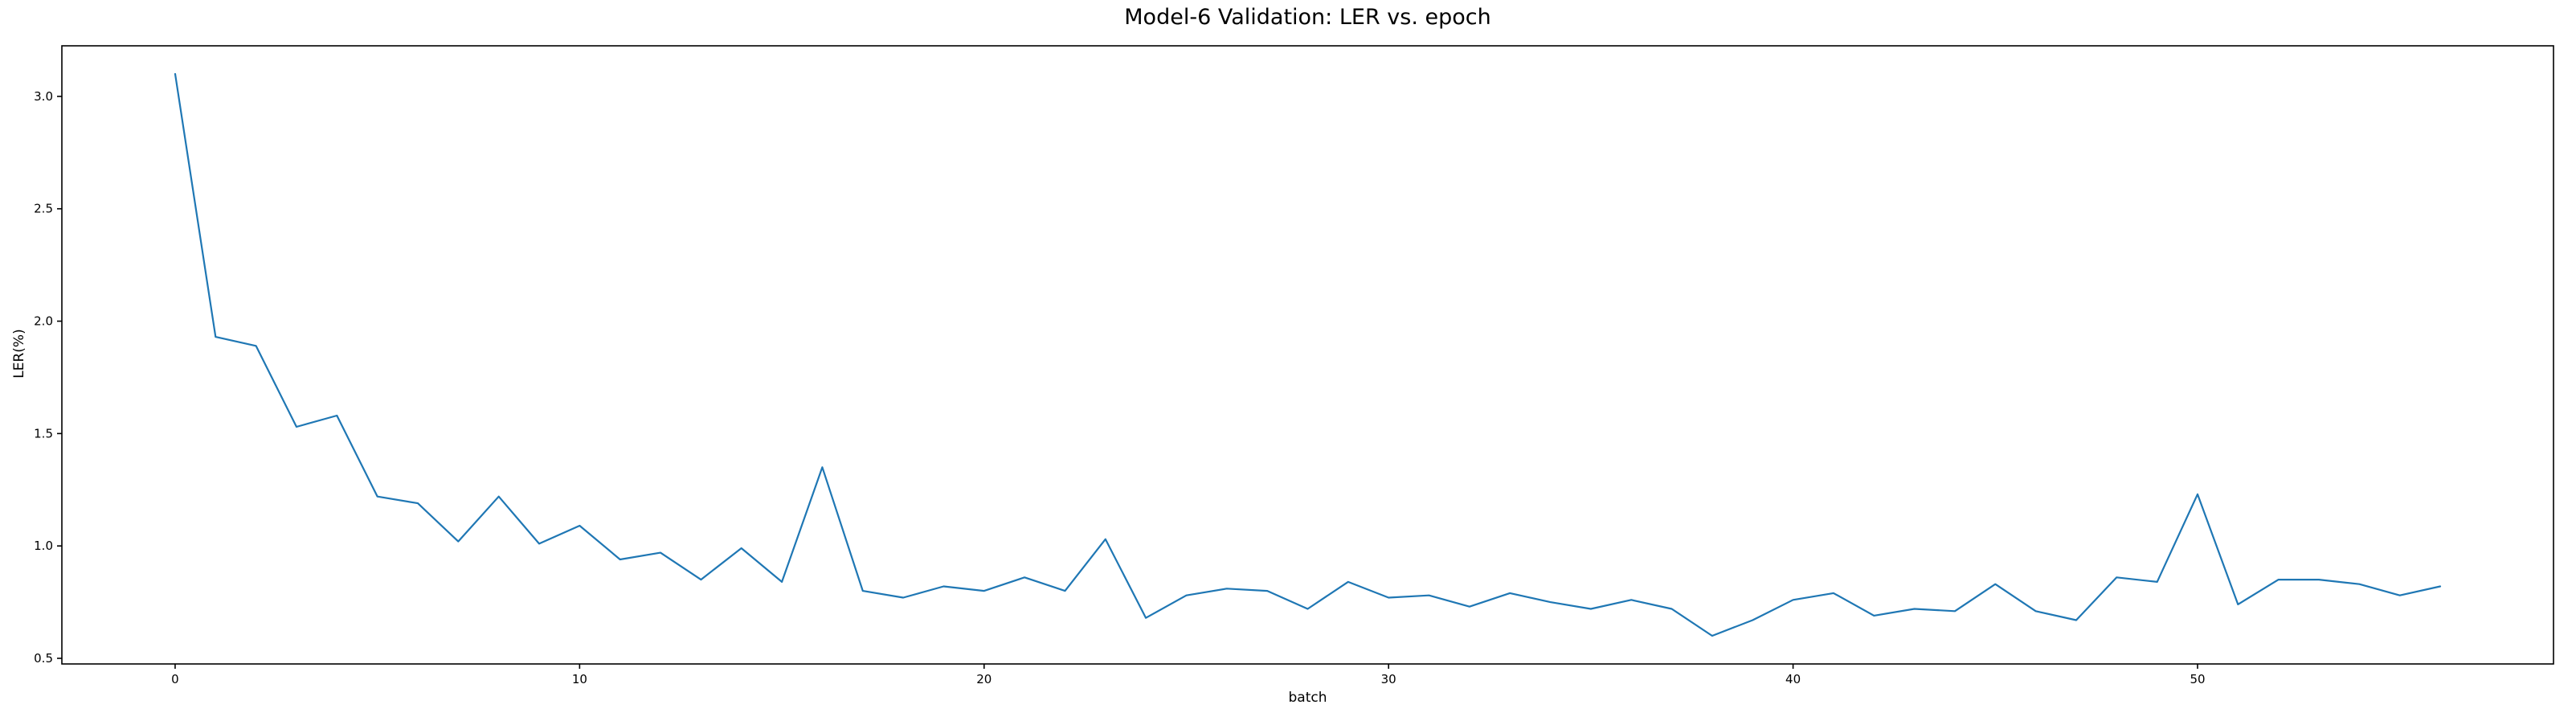  I want to click on y-tick-label: 3.0, so click(43, 96).